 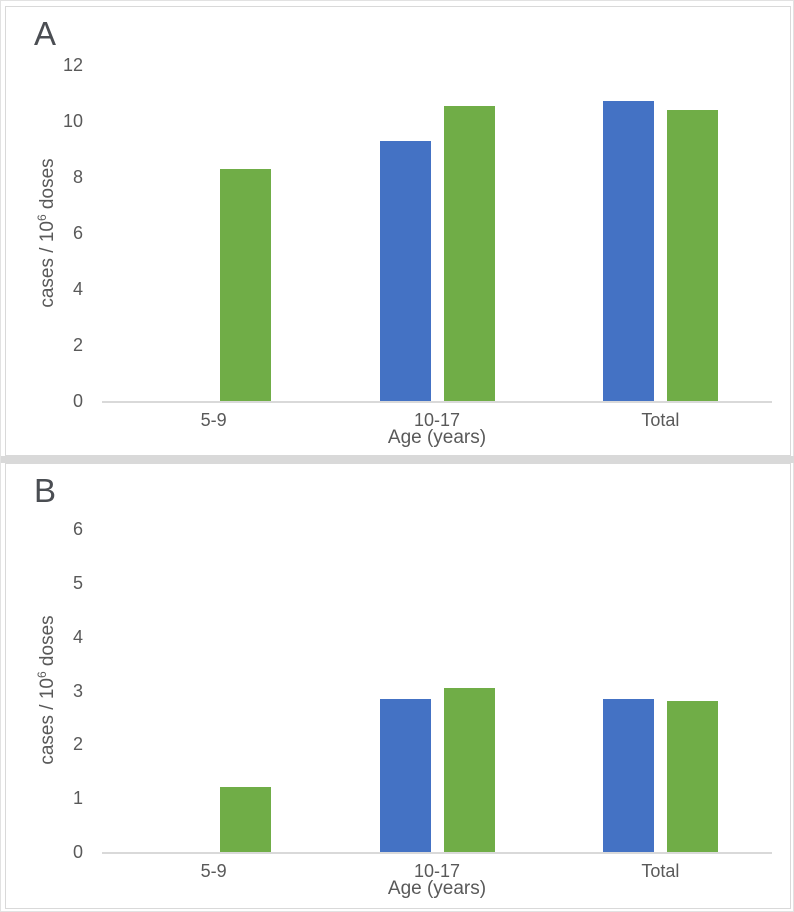 What do you see at coordinates (77, 177) in the screenshot?
I see `y-tick-label: 8` at bounding box center [77, 177].